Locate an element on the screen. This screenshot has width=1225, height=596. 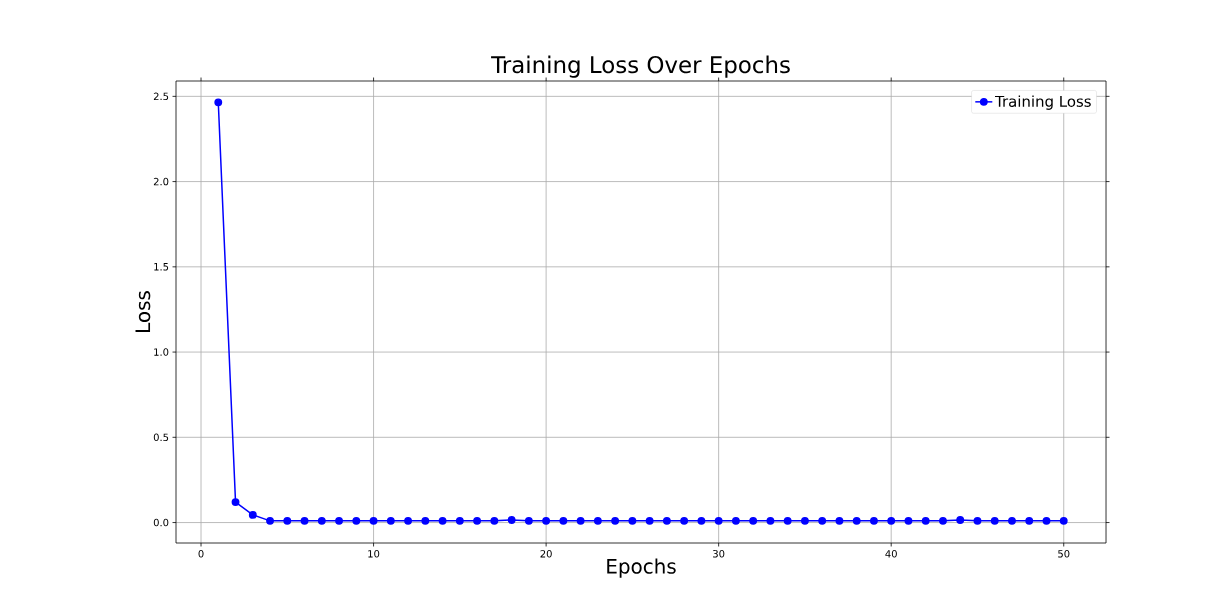
y-tick-label: 2.0 is located at coordinates (161, 181).